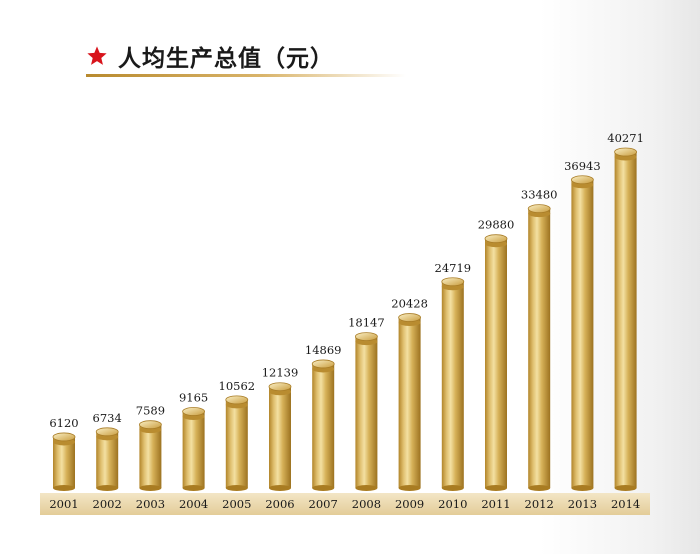  What do you see at coordinates (280, 437) in the screenshot?
I see `bar-2006` at bounding box center [280, 437].